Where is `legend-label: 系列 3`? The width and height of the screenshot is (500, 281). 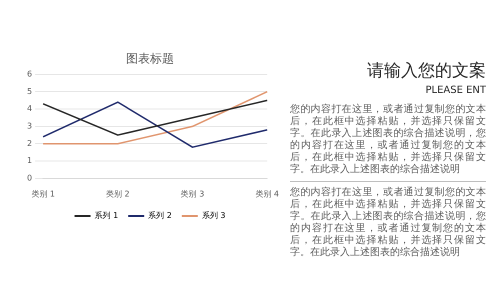
legend-label: 系列 3 is located at coordinates (214, 215).